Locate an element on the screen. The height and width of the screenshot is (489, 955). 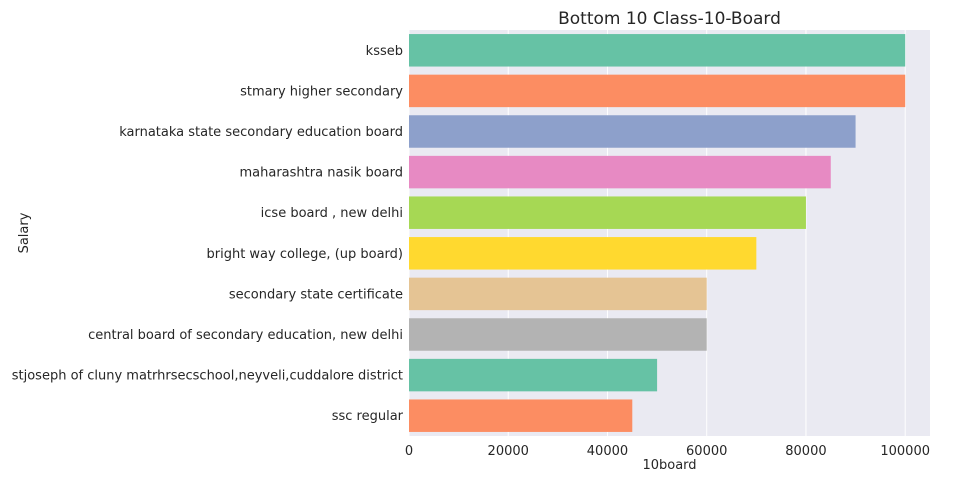
y-axis-label: Salary is located at coordinates (24, 232).